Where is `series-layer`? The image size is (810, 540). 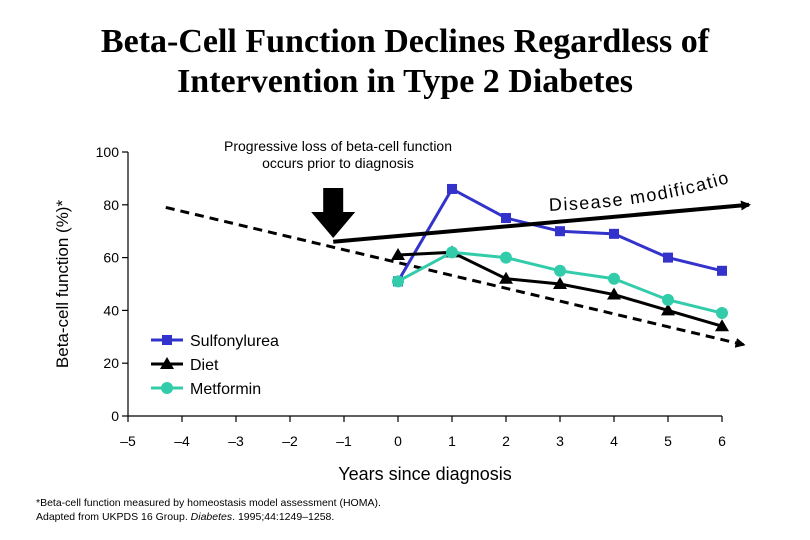
series-layer is located at coordinates (560, 257).